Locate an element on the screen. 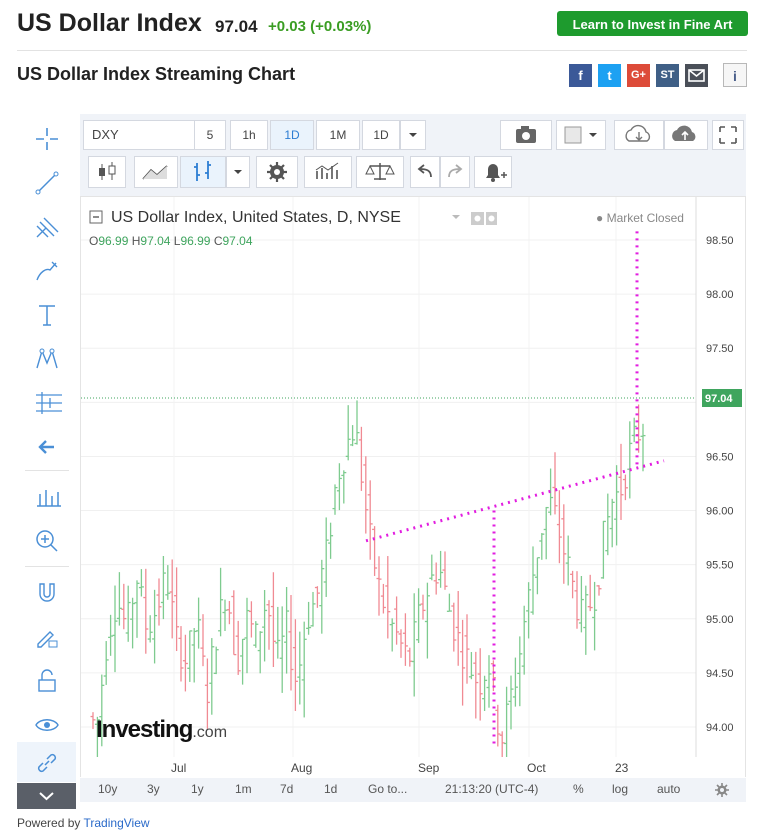 This screenshot has height=836, width=762. y-tick-label: 94.50 is located at coordinates (720, 674).